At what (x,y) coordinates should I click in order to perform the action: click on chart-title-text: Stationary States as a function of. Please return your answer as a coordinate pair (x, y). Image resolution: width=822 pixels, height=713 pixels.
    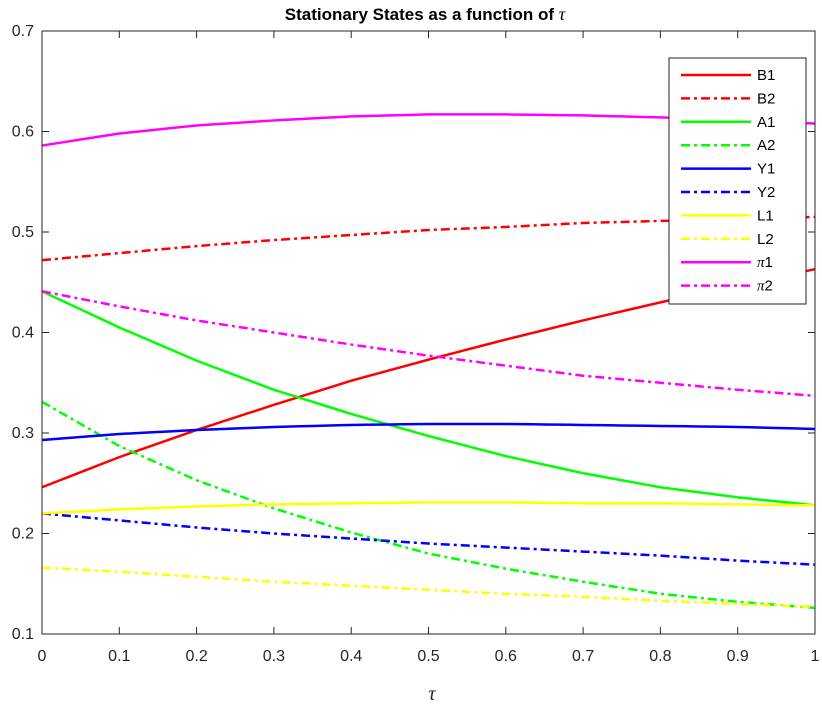
    Looking at the image, I should click on (422, 14).